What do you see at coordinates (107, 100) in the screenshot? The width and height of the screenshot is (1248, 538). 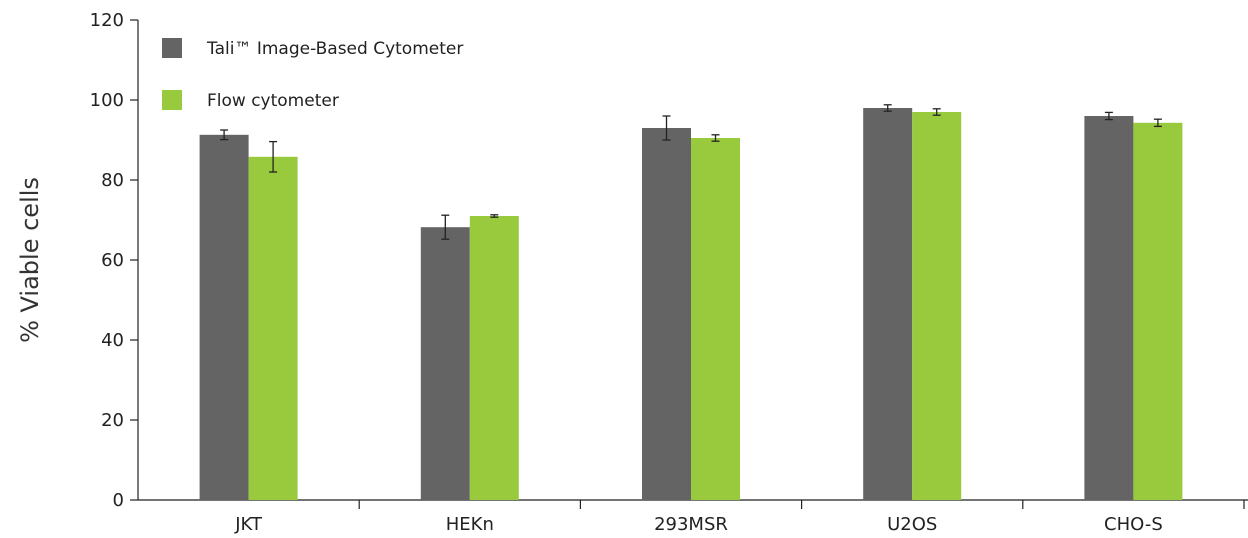 I see `y-tick-label: 100` at bounding box center [107, 100].